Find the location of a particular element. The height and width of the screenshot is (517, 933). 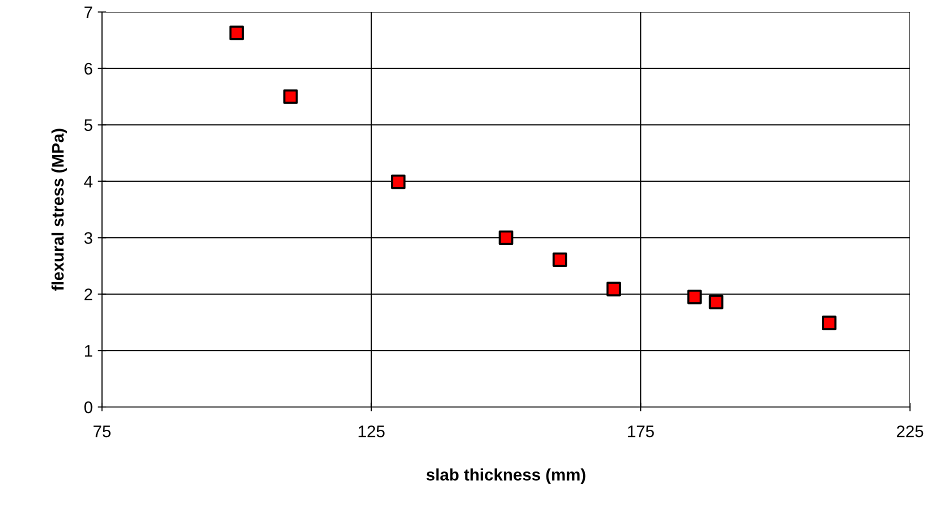

x-tick-label: 175 is located at coordinates (641, 432).